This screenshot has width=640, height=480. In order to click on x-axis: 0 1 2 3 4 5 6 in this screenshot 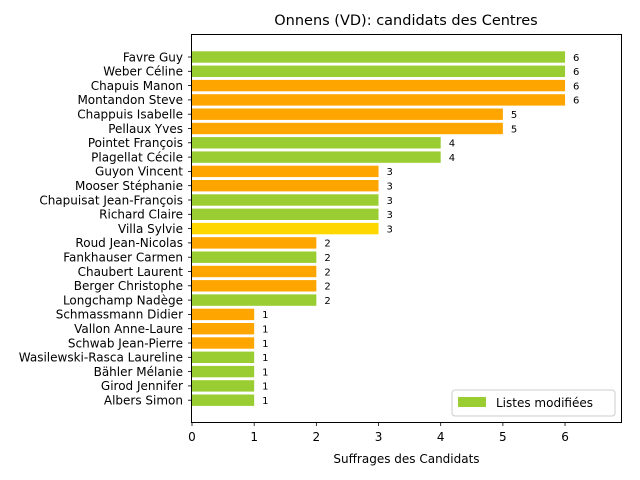, I will do `click(378, 433)`.